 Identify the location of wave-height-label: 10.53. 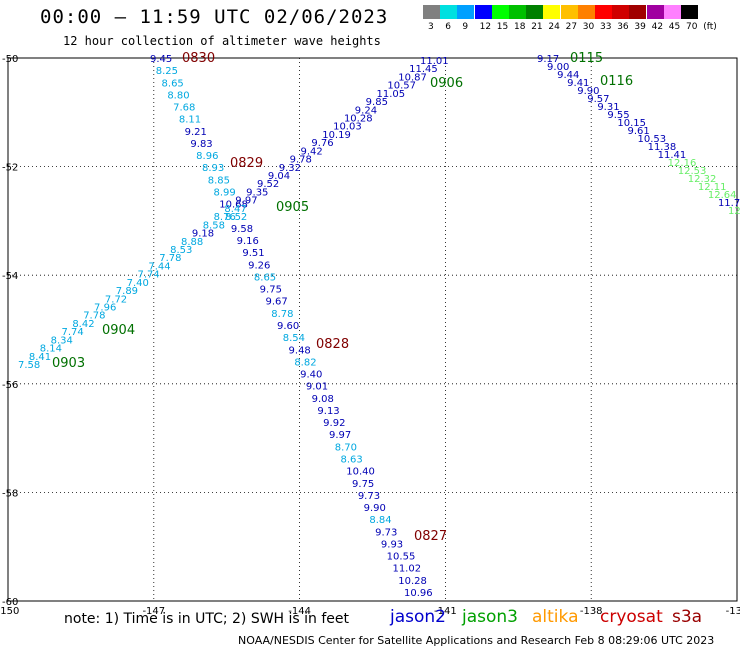
(652, 139).